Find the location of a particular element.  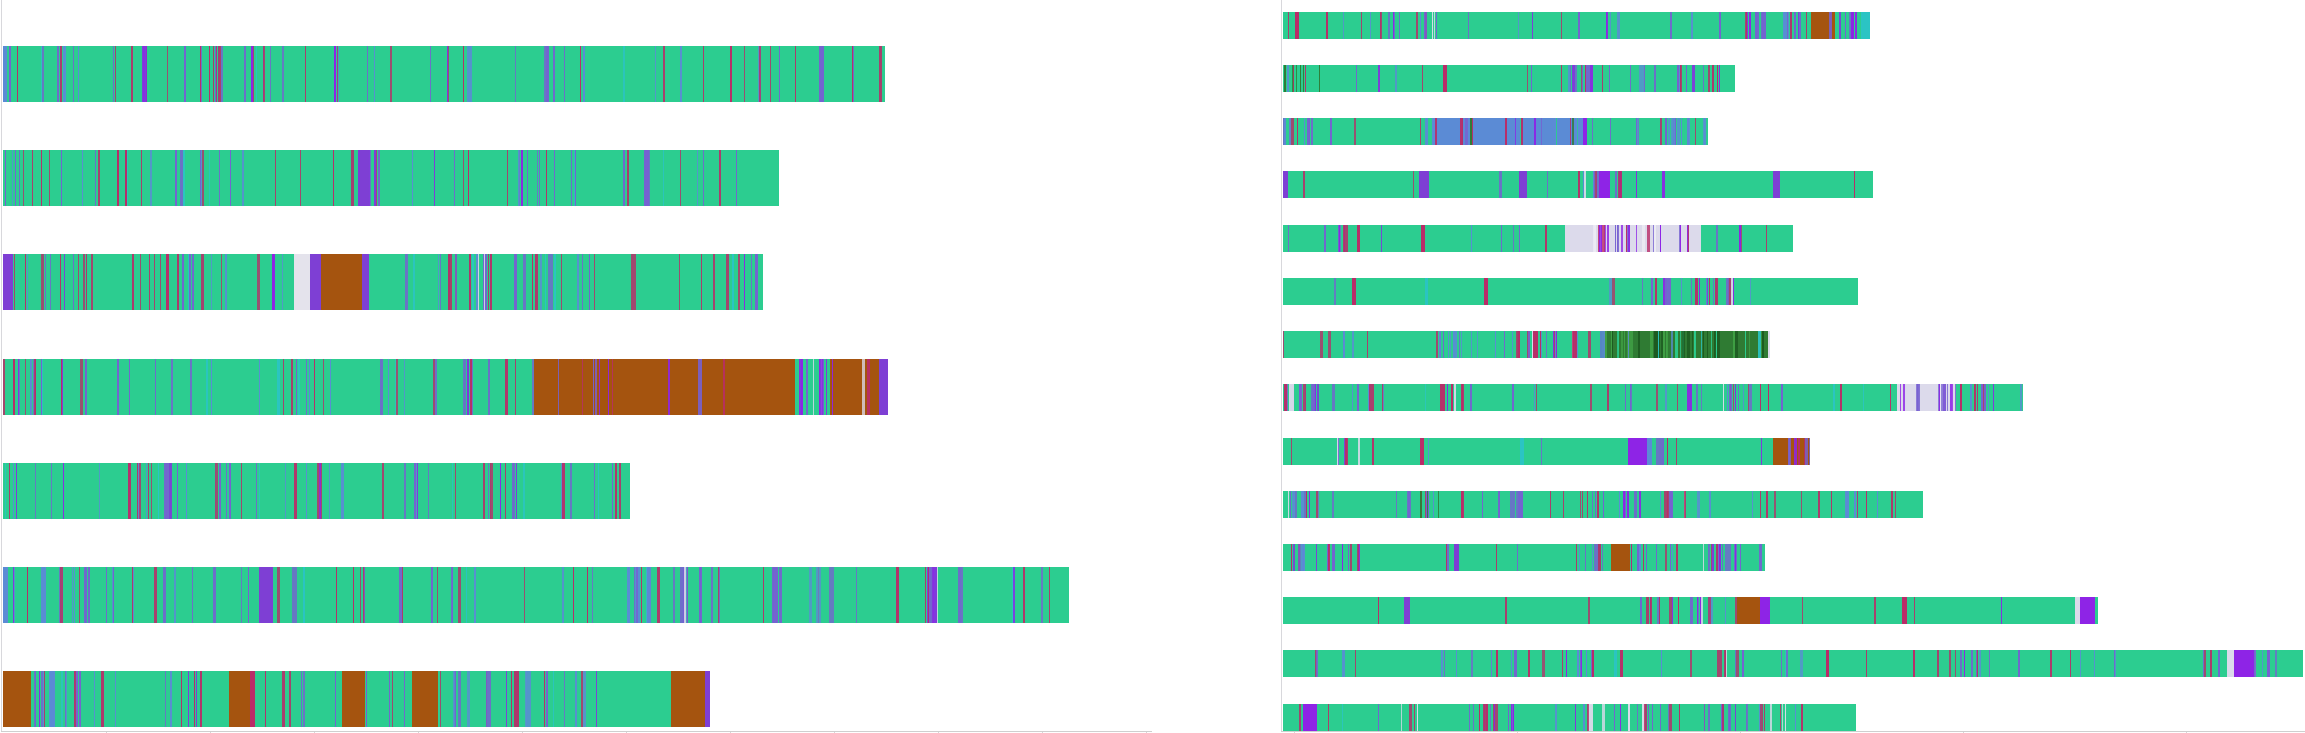

segment-brown is located at coordinates (240, 699).